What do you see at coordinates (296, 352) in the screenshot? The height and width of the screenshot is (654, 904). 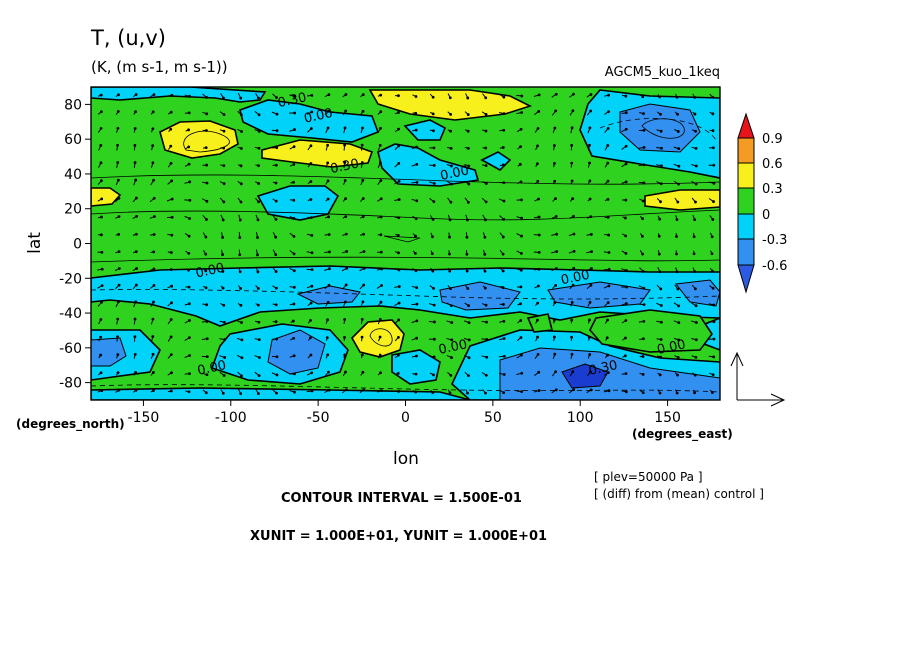 I see `cold-region` at bounding box center [296, 352].